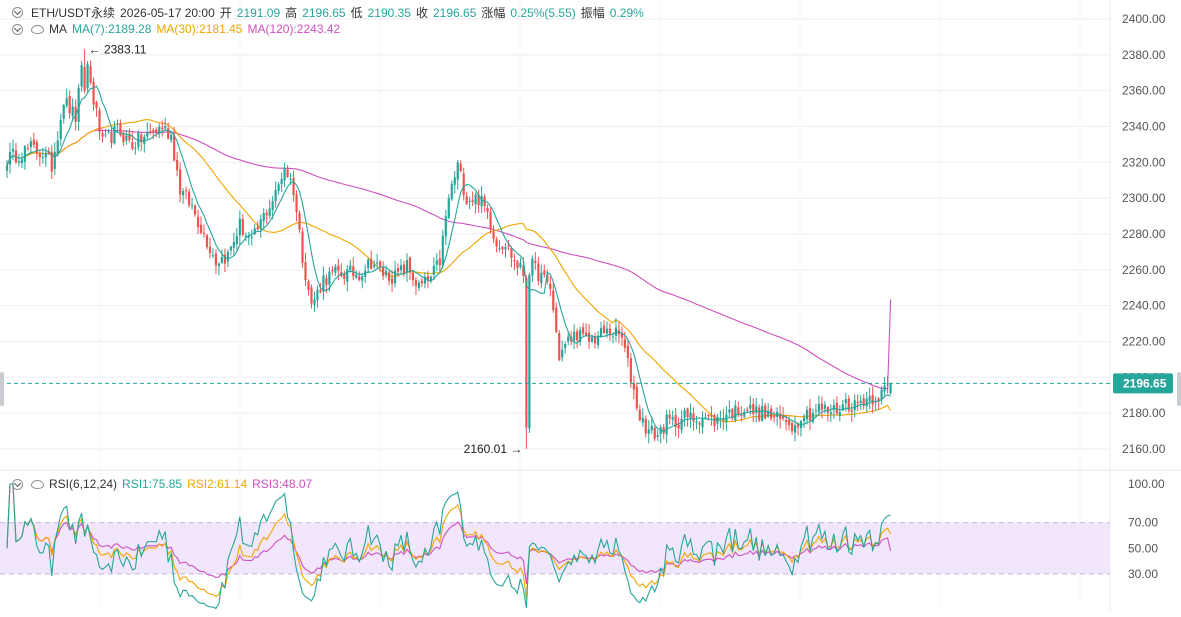 This screenshot has width=1181, height=617. Describe the element at coordinates (1143, 548) in the screenshot. I see `rsi-axis-tick-label: 50.00` at that location.